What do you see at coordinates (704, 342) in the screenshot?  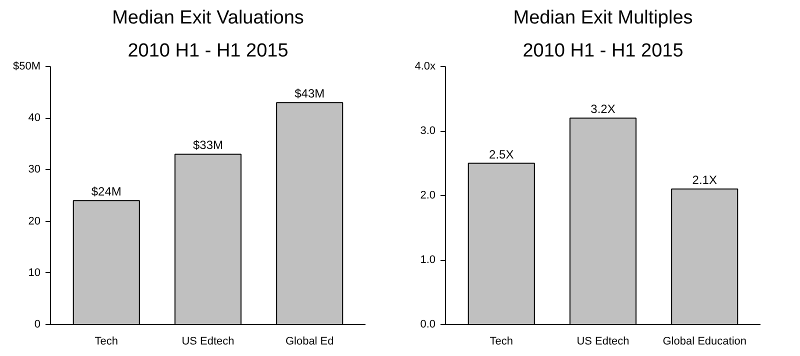 I see `x-tick-label: Global Education` at bounding box center [704, 342].